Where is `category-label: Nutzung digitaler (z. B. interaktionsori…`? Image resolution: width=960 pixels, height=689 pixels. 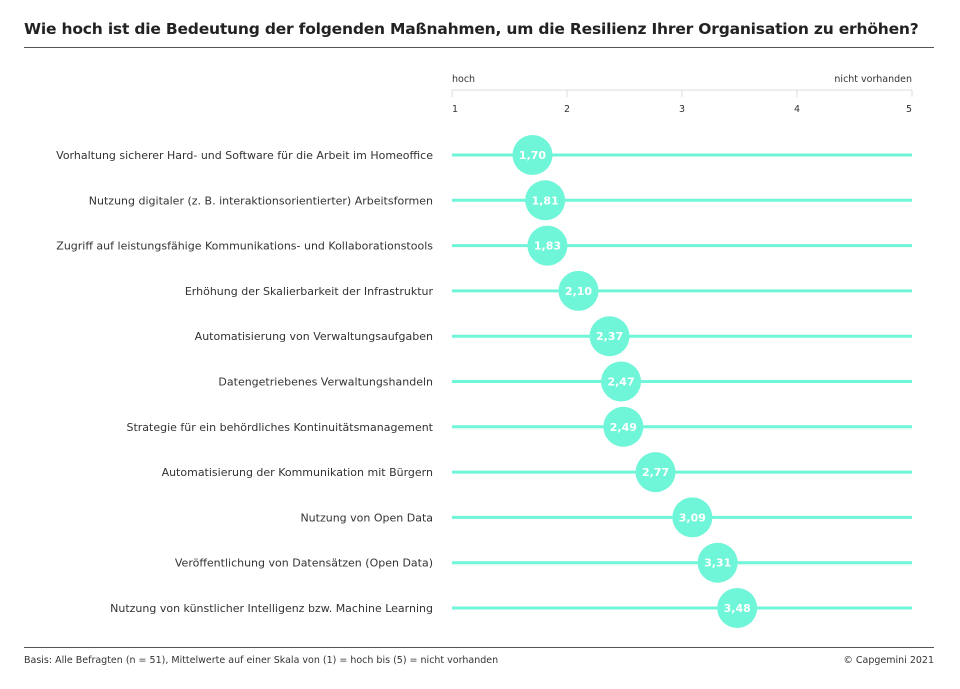 category-label: Nutzung digitaler (z. B. interaktionsori… is located at coordinates (261, 200).